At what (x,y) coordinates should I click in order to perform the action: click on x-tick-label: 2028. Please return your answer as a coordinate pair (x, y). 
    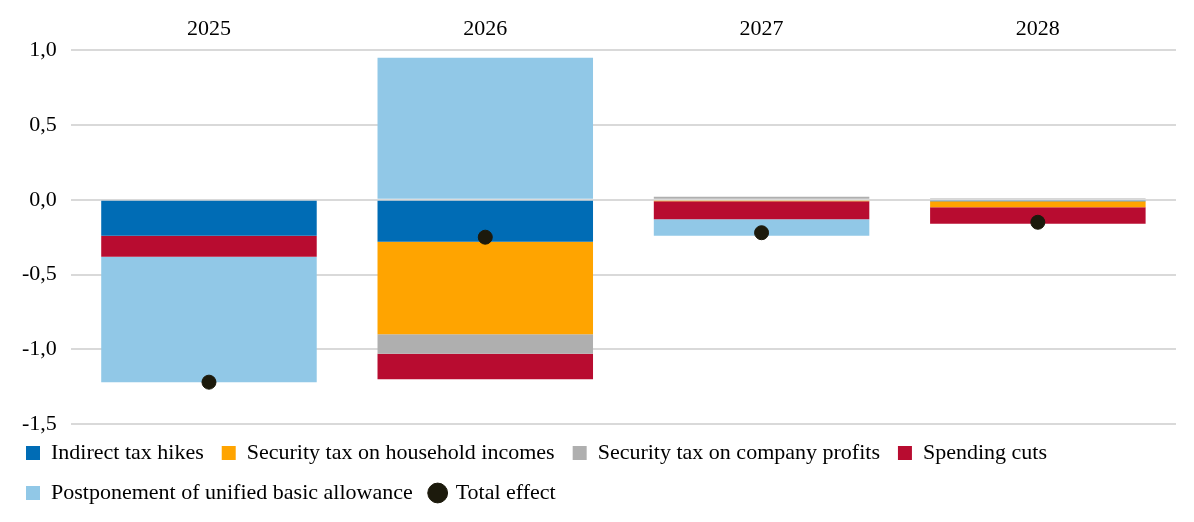
    Looking at the image, I should click on (1037, 27).